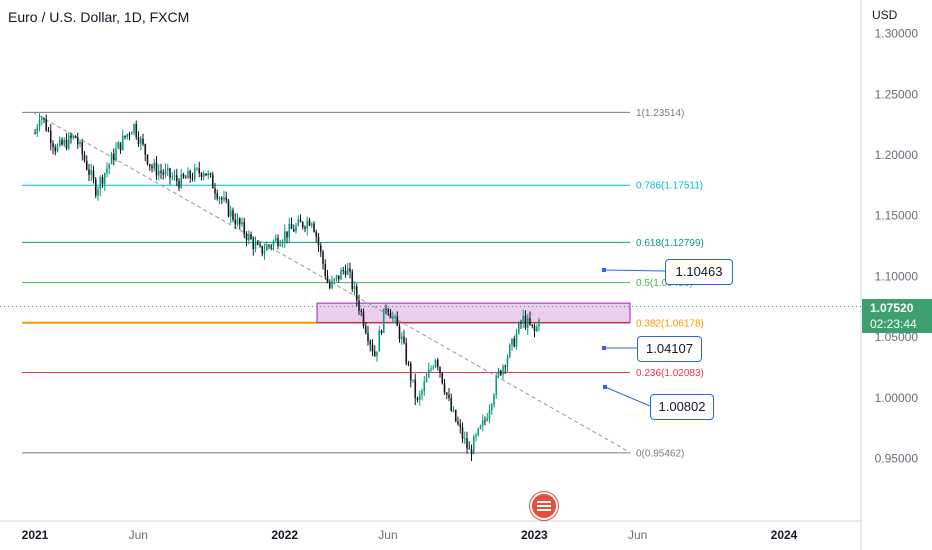  What do you see at coordinates (897, 276) in the screenshot?
I see `y-tick-label-4: 1.10000` at bounding box center [897, 276].